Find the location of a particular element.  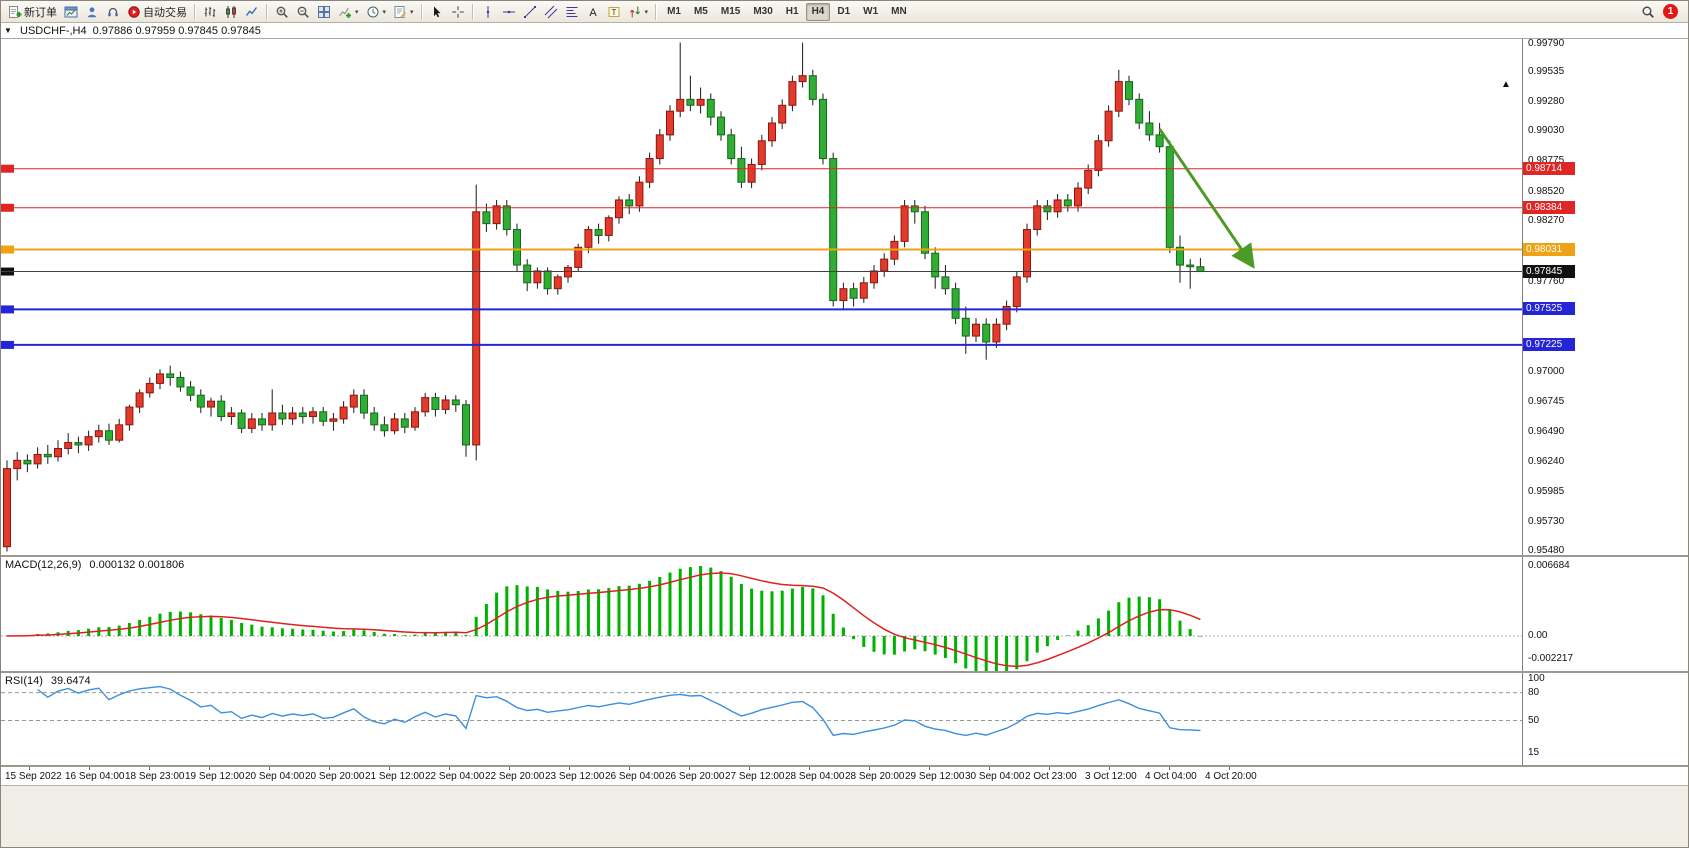

time-label: 26 Sep 04:00 is located at coordinates (635, 776).